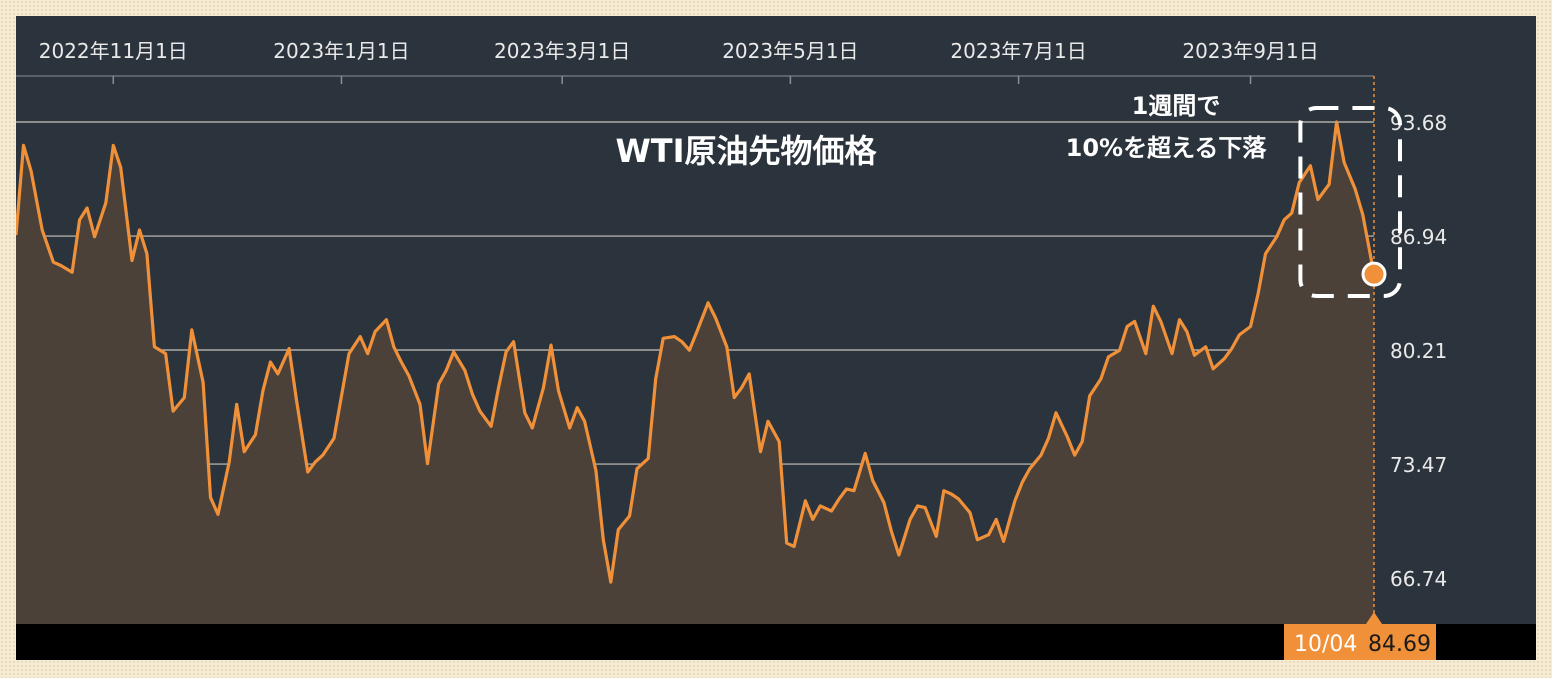  What do you see at coordinates (1374, 274) in the screenshot?
I see `last-point-marker` at bounding box center [1374, 274].